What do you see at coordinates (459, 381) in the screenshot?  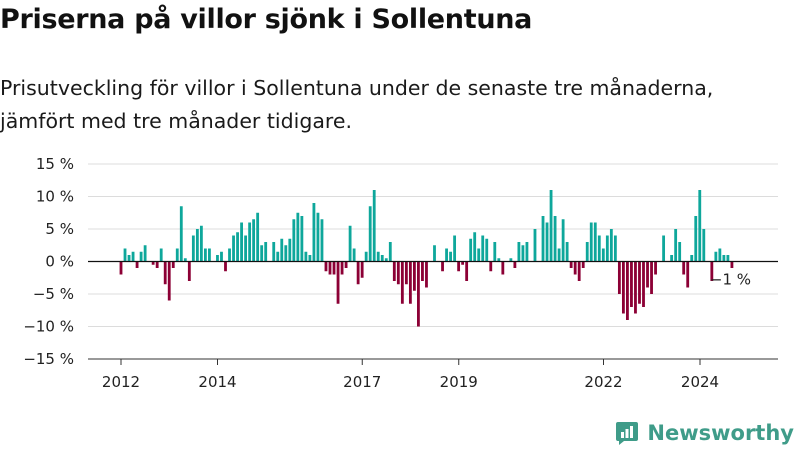 I see `x-tick-label: 2019` at bounding box center [459, 381].